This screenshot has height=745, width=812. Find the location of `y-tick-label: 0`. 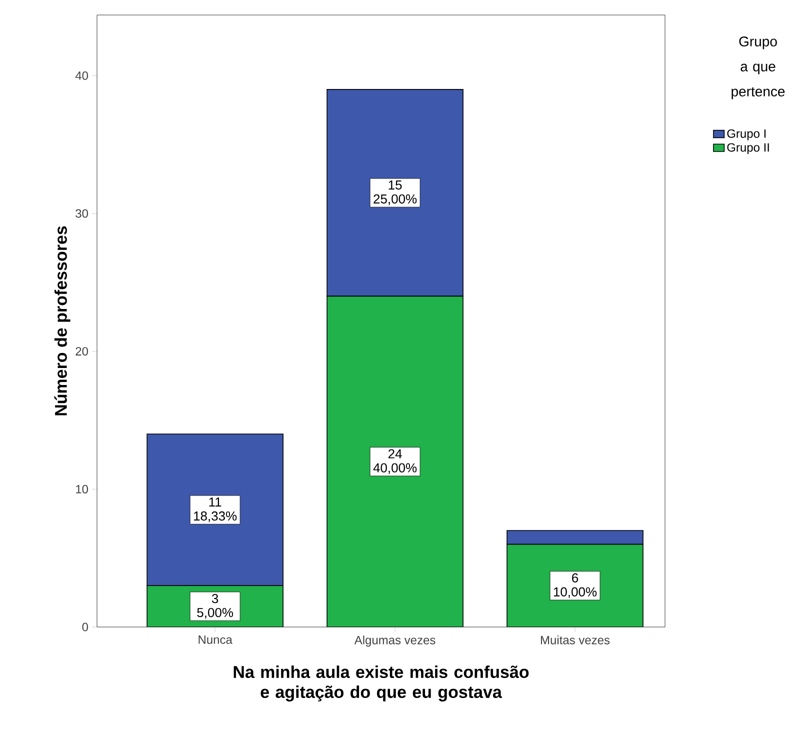

y-tick-label: 0 is located at coordinates (85, 627).